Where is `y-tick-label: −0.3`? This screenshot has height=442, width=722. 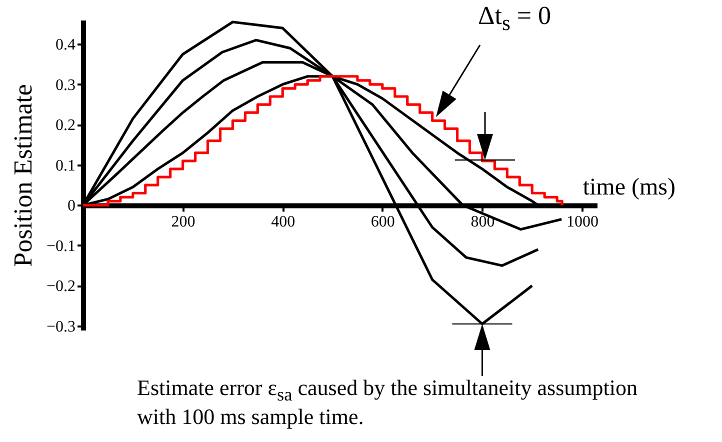
y-tick-label: −0.3 is located at coordinates (61, 327).